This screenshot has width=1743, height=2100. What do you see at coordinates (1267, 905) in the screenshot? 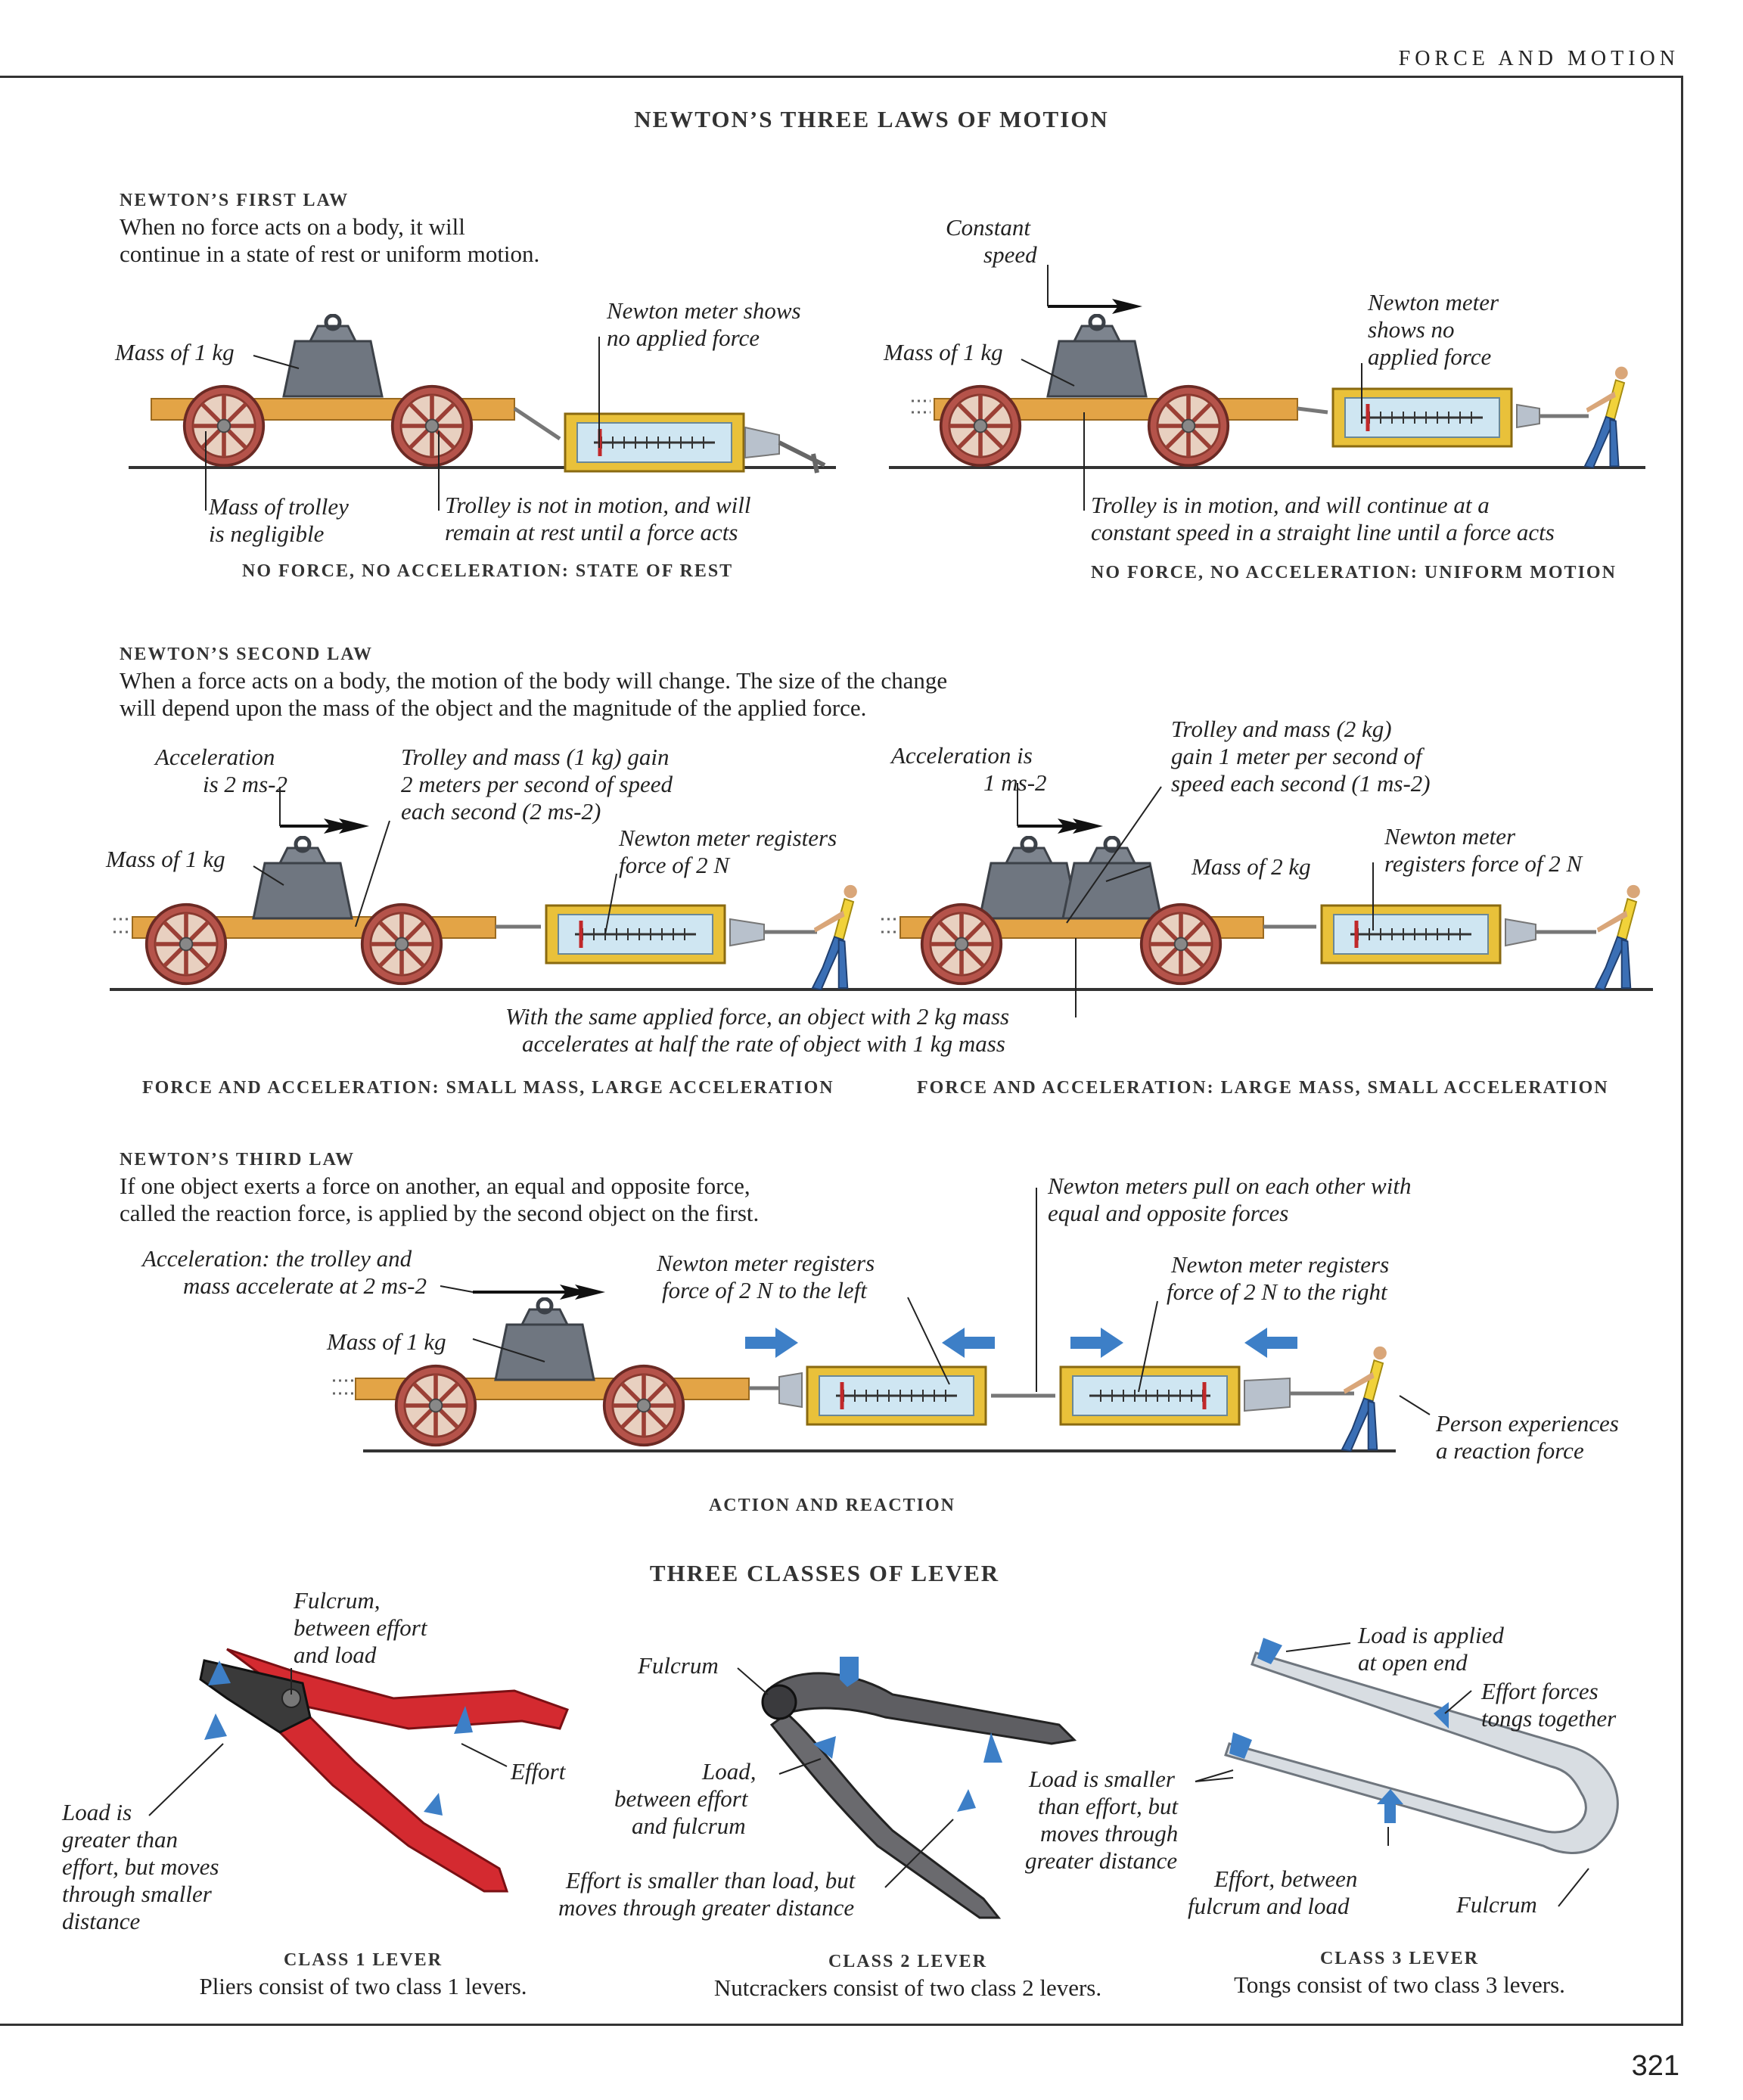
I see `second-law-large-mass-illustration` at bounding box center [1267, 905].